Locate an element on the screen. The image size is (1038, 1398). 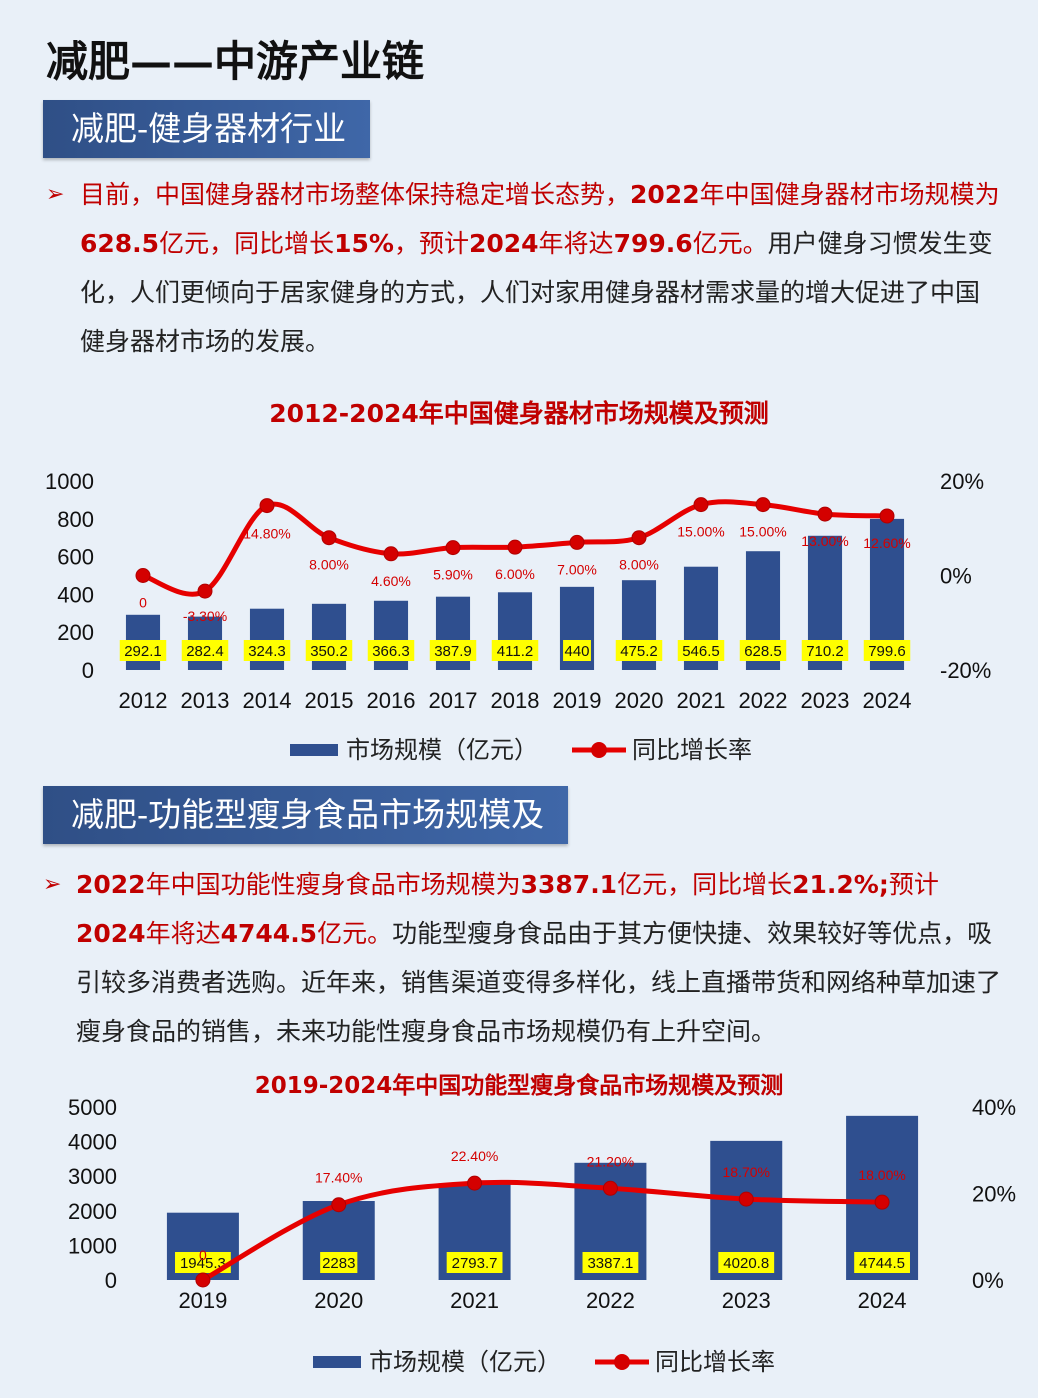
y-tick-label: 3000 is located at coordinates (92, 1176).